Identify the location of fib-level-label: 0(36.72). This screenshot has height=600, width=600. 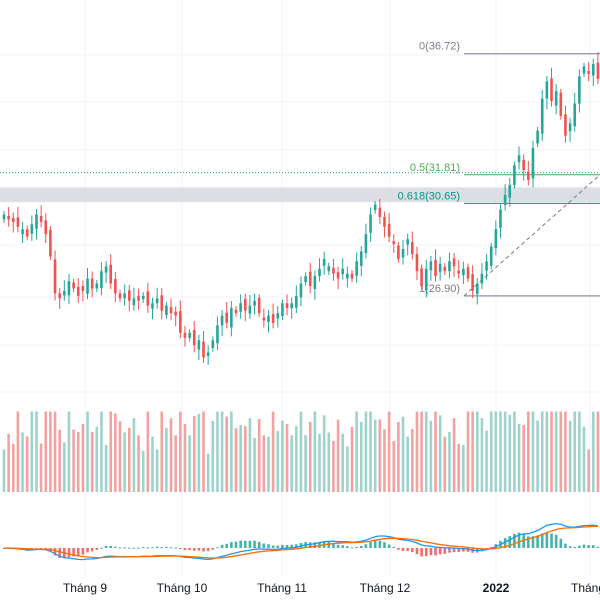
(439, 47).